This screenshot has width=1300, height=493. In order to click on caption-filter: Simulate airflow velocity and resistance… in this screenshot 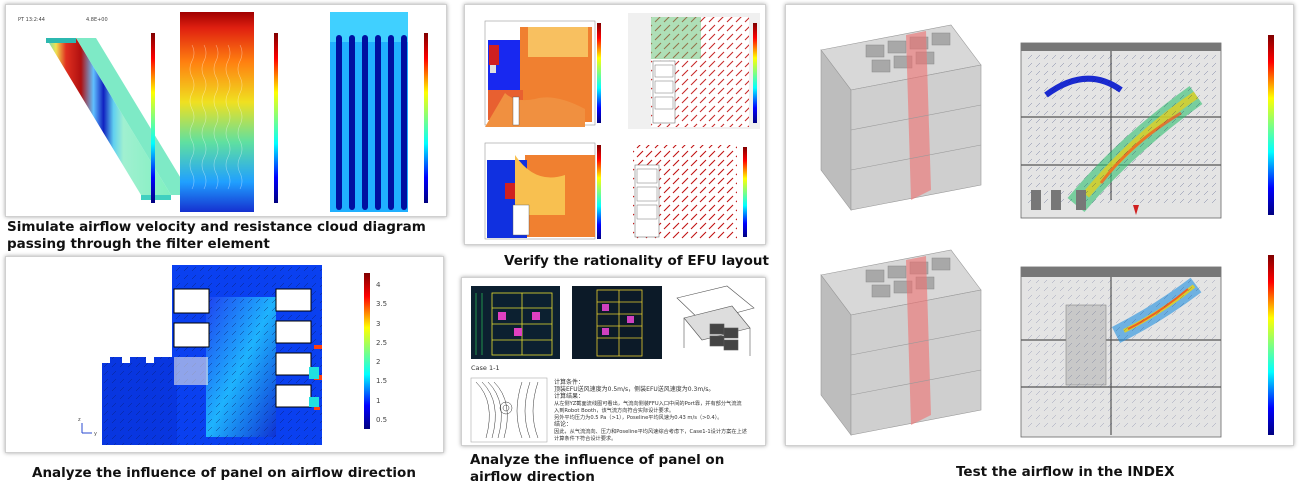, I will do `click(216, 235)`.